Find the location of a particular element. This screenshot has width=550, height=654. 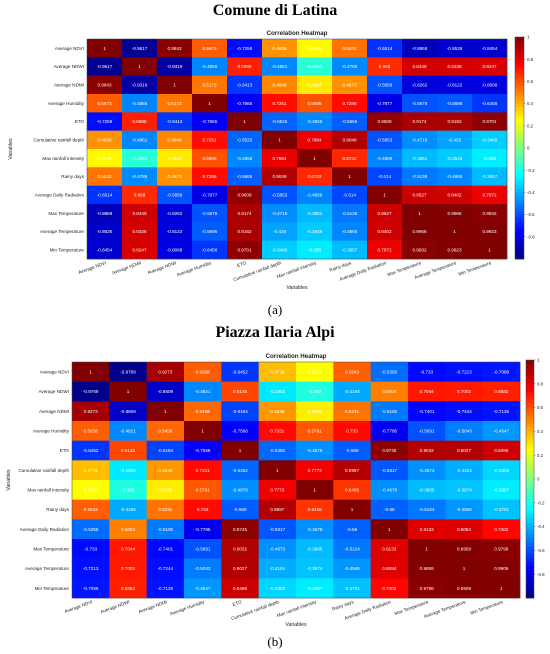

chart-1-cell-label: 0.6882 is located at coordinates (501, 391).